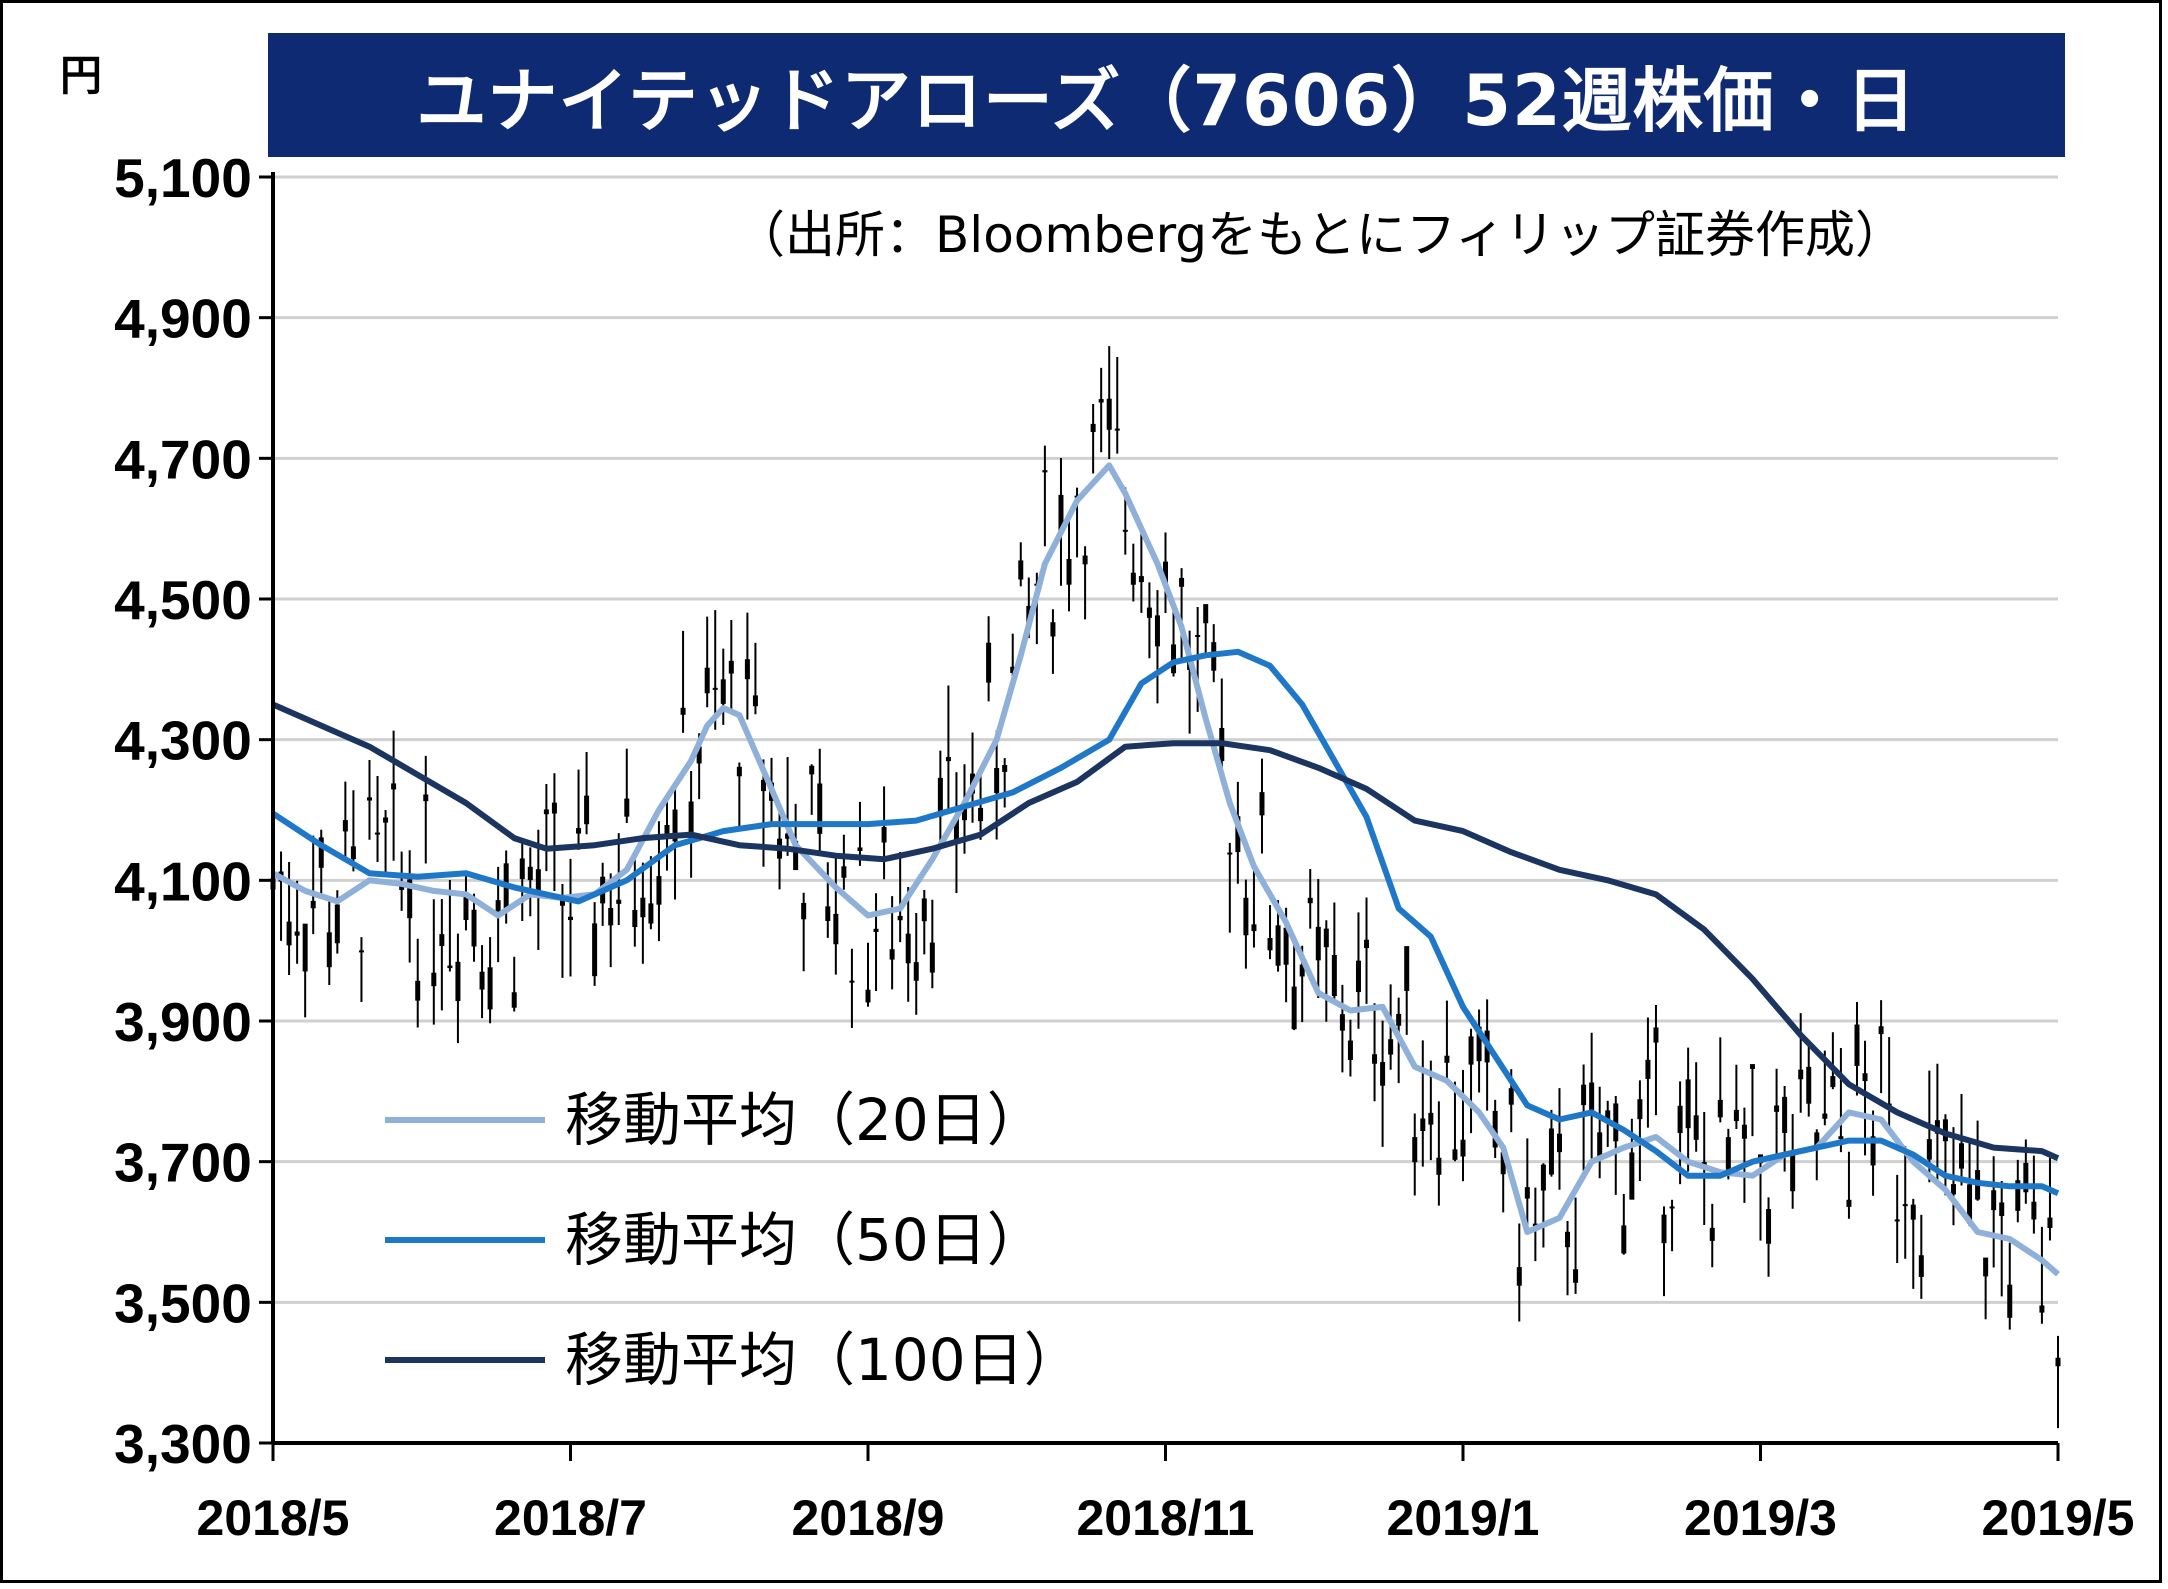  Describe the element at coordinates (183, 1444) in the screenshot. I see `y-tick-label: 3,300` at that location.